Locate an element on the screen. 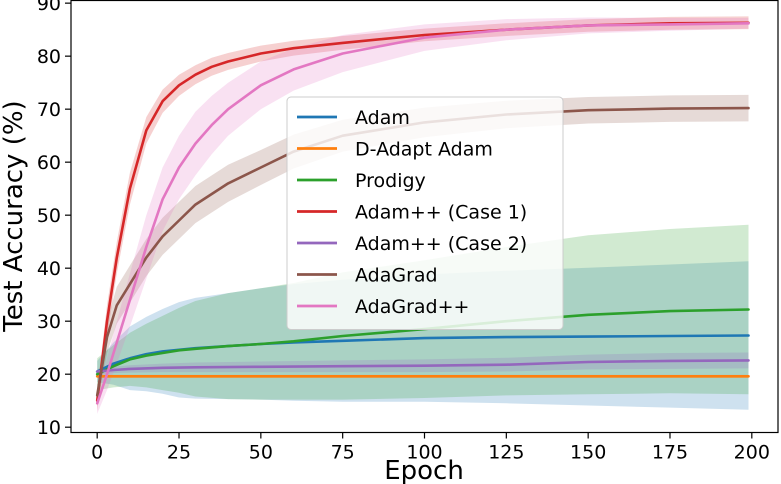 The height and width of the screenshot is (484, 781). x-tick-label: 0 is located at coordinates (97, 453).